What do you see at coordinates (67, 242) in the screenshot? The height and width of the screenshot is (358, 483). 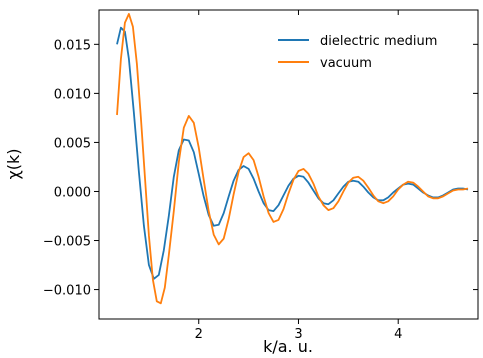 I see `y-tick-label: −0.005` at bounding box center [67, 242].